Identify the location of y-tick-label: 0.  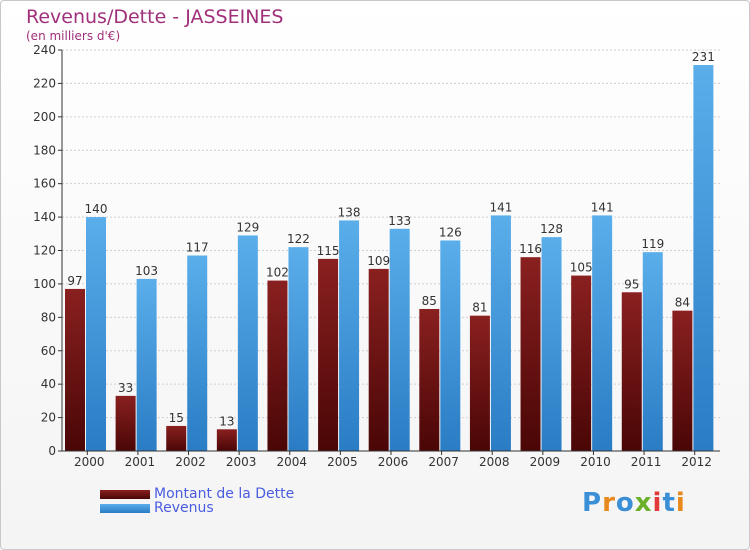
(52, 451).